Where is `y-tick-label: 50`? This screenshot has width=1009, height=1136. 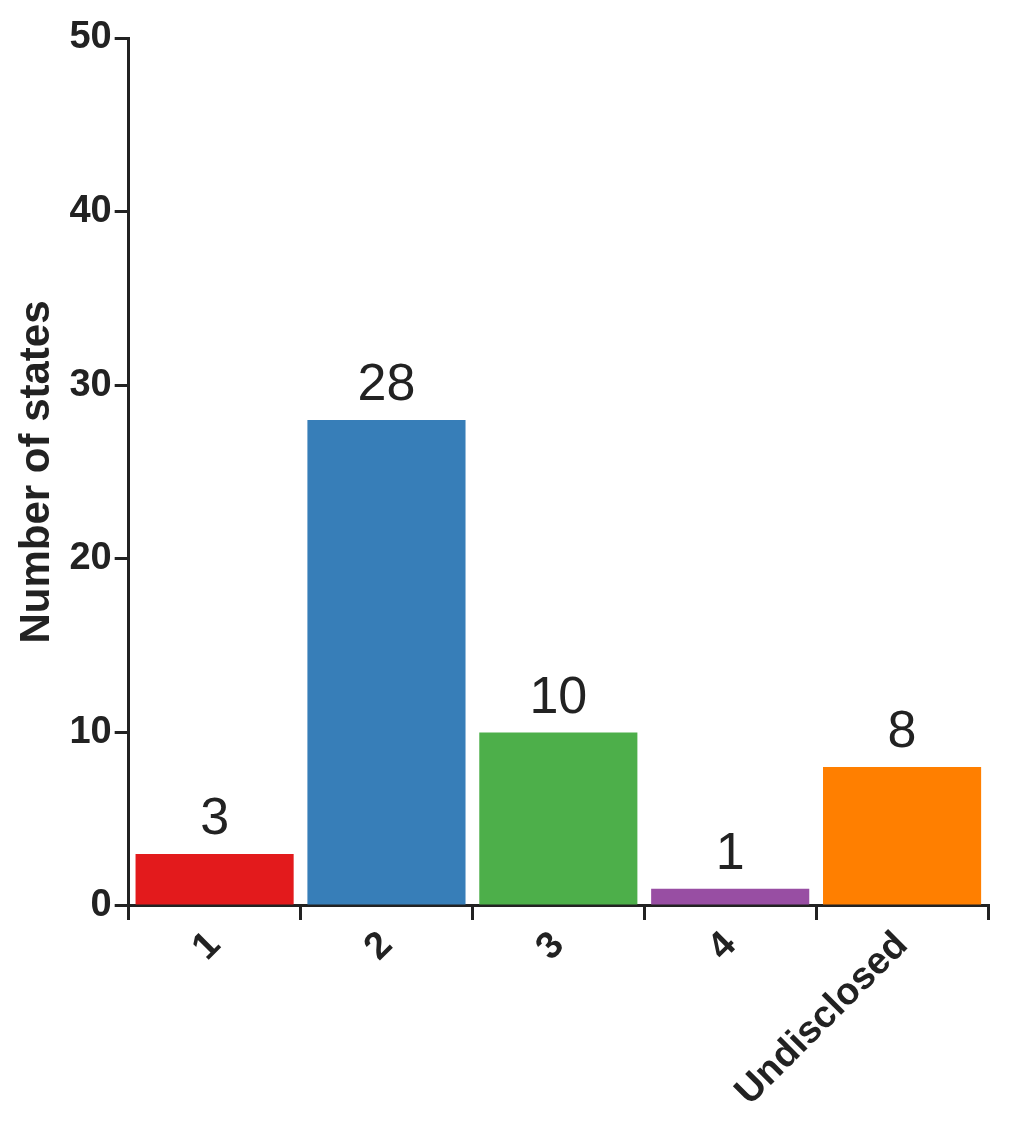
y-tick-label: 50 is located at coordinates (90, 35).